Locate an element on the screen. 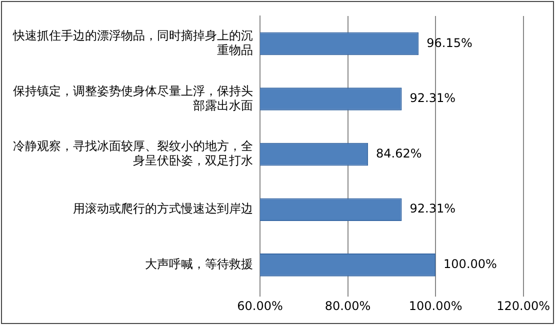 The width and height of the screenshot is (555, 325). y-tick-label: 保持镇定，调整姿势使身体尽量上浮，保持头部露出水面 is located at coordinates (133, 98).